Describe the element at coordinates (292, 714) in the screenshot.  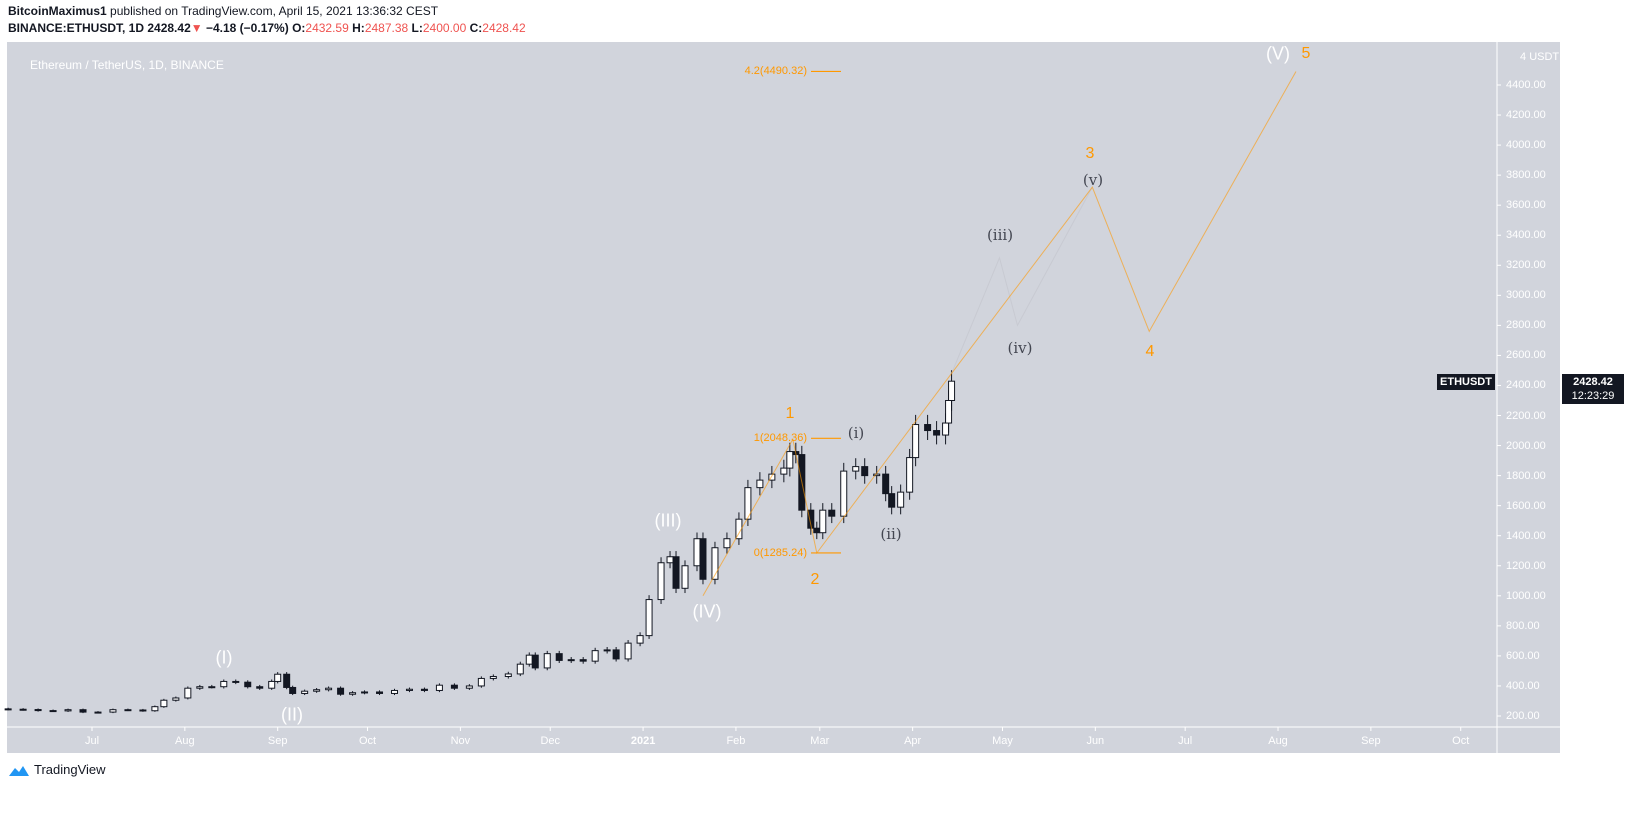
I see `wave-label-II: (II)` at that location.